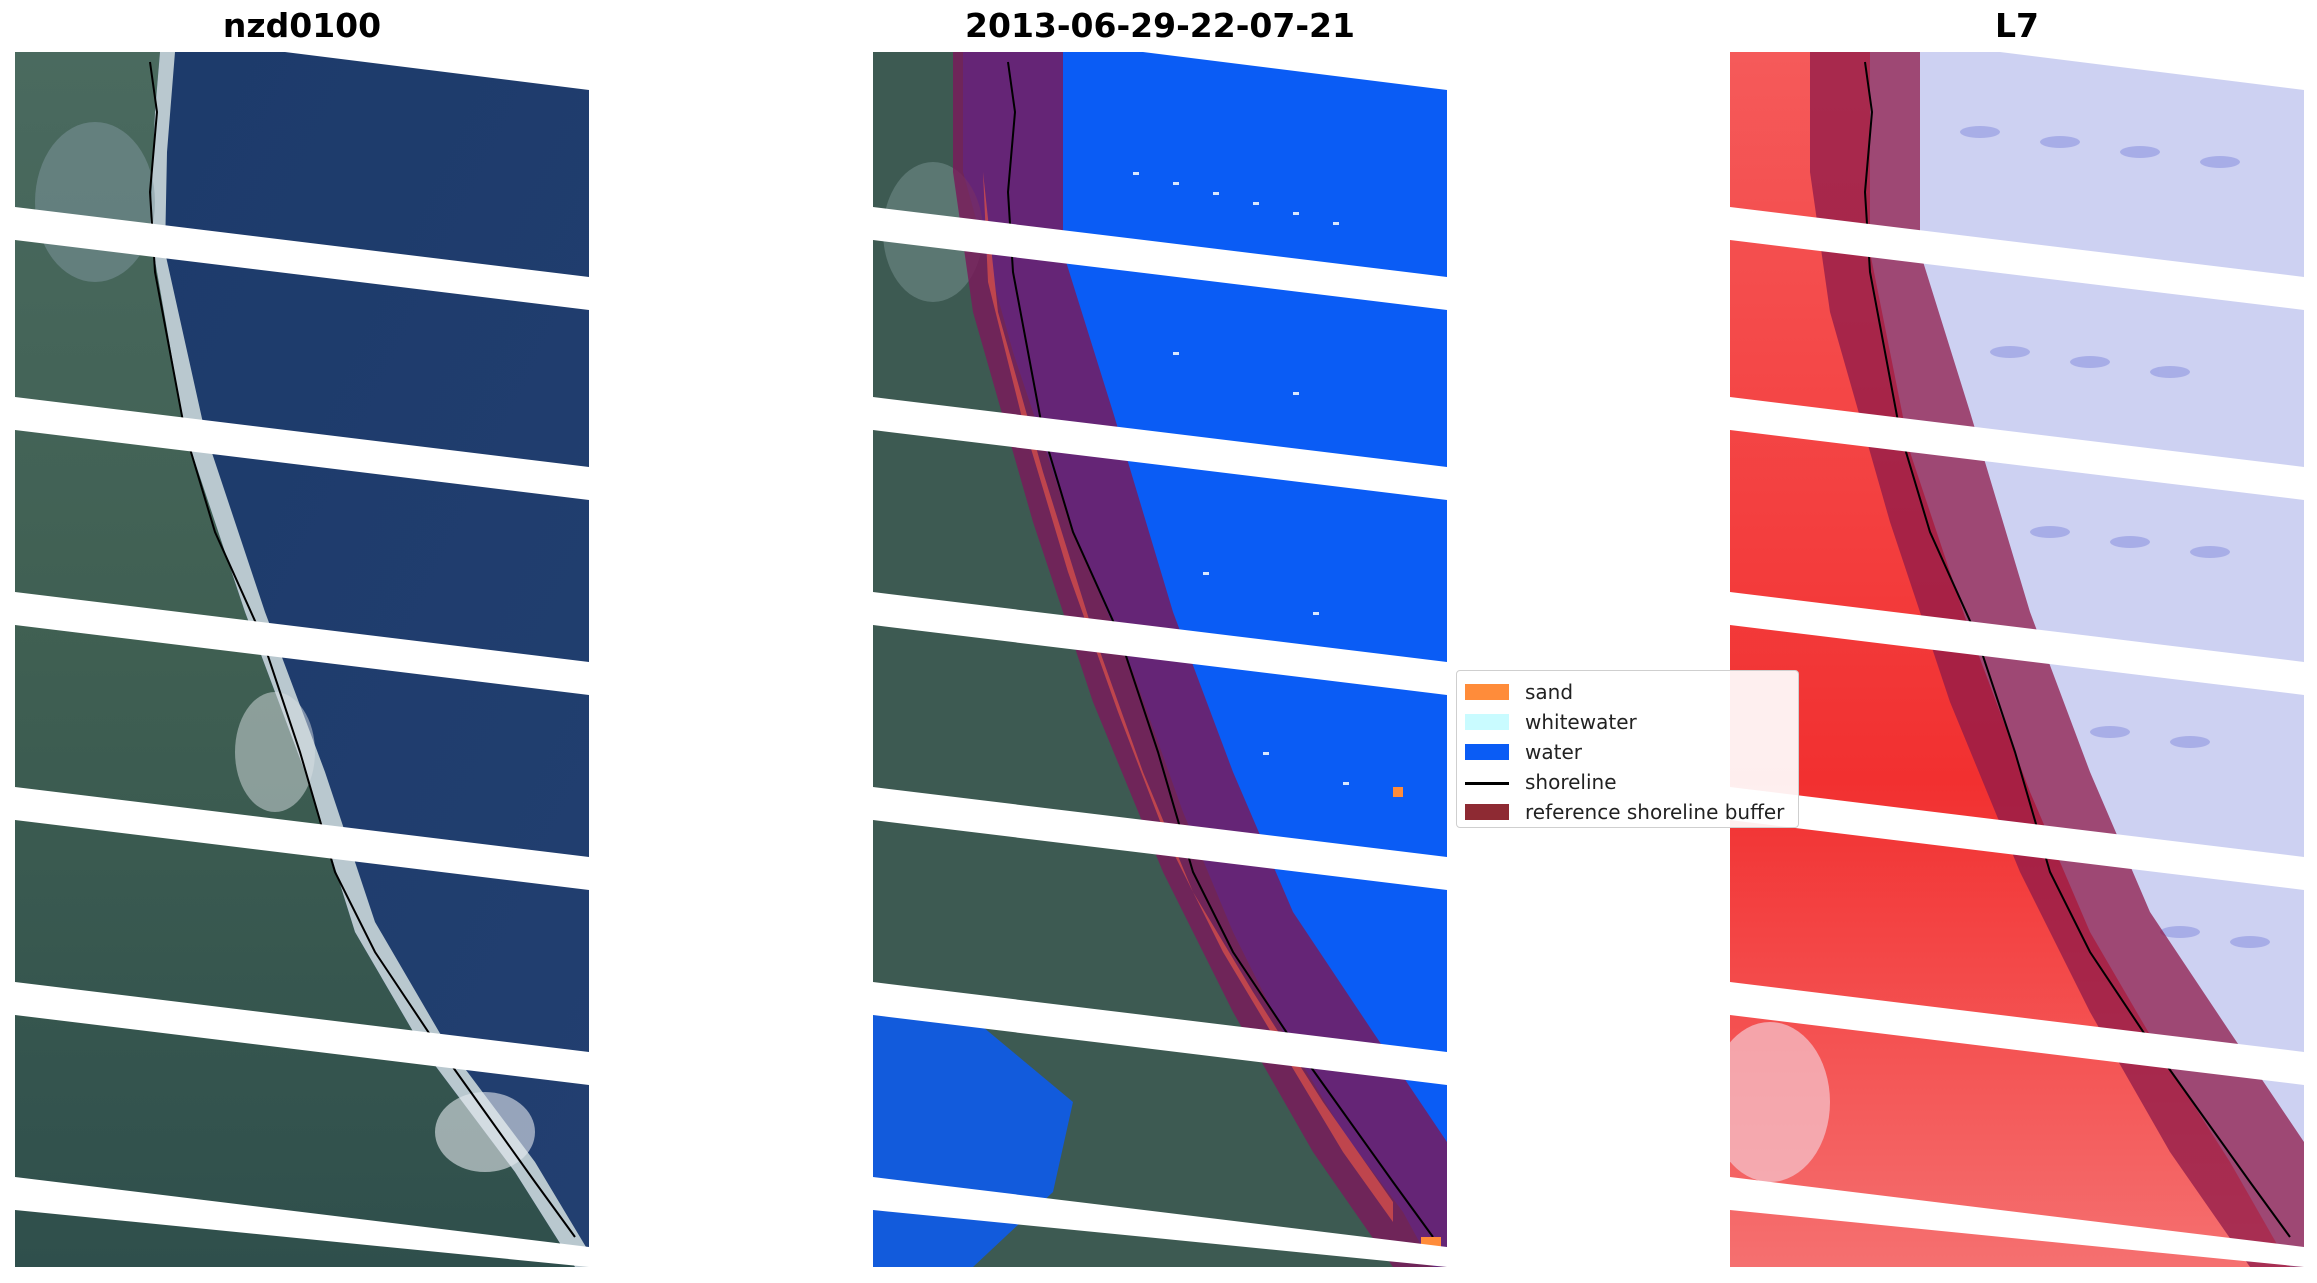  I want to click on sand-swatch, so click(1487, 692).